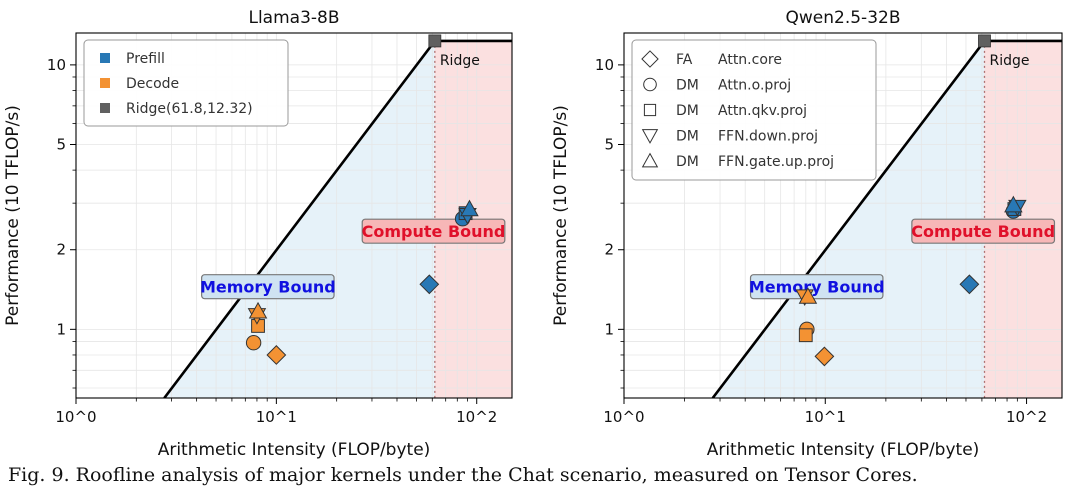  I want to click on legend-marker-circle, so click(650, 84).